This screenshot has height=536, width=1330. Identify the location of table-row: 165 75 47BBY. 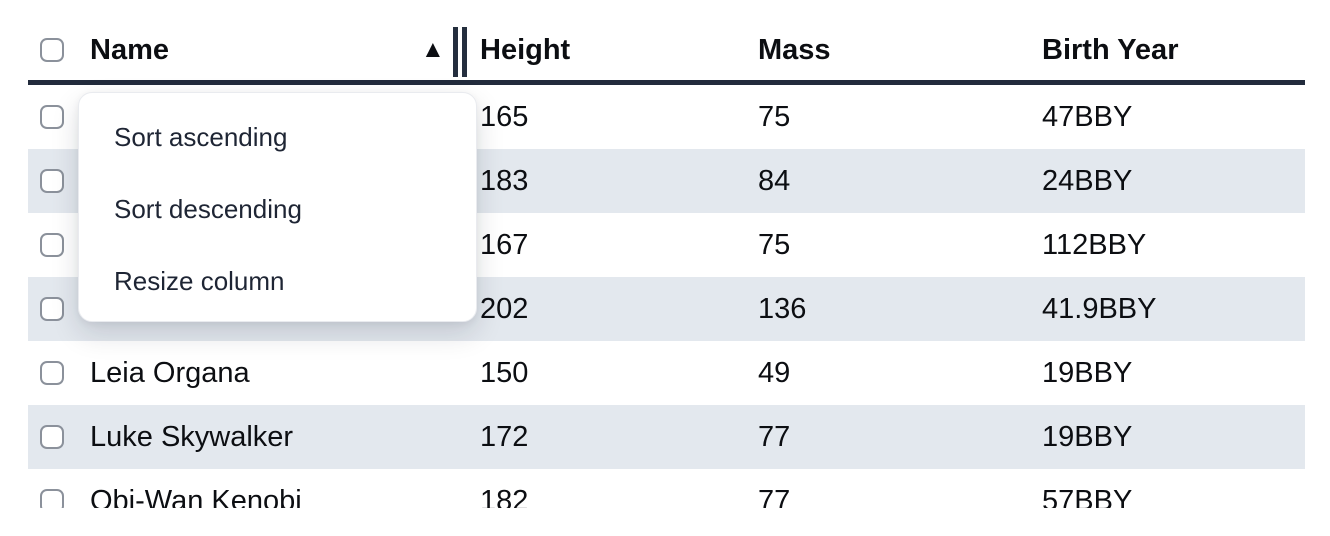
(666, 117).